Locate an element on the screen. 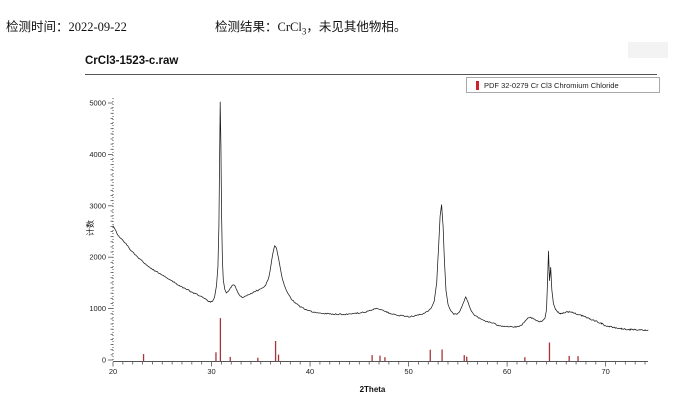  svg-text: 4000 is located at coordinates (97, 154).